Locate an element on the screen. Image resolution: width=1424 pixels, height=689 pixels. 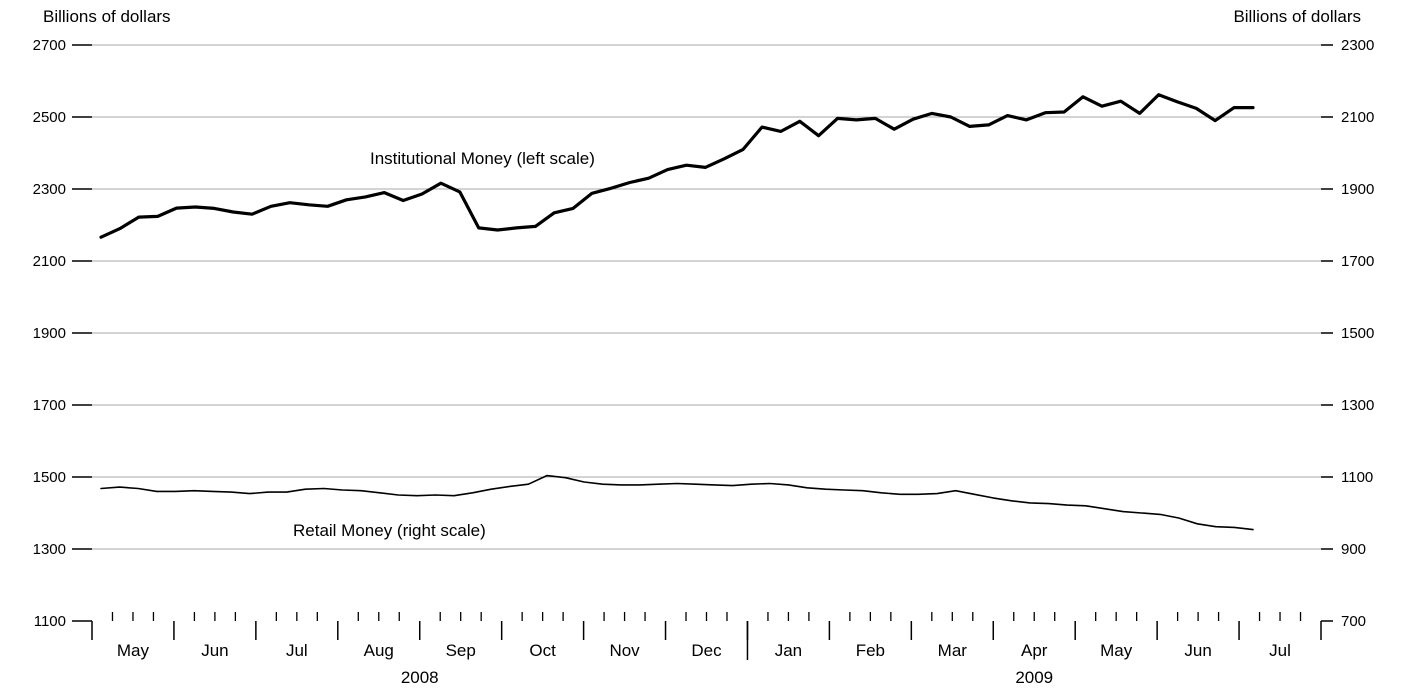
left-tick-label: 2500 is located at coordinates (49, 117).